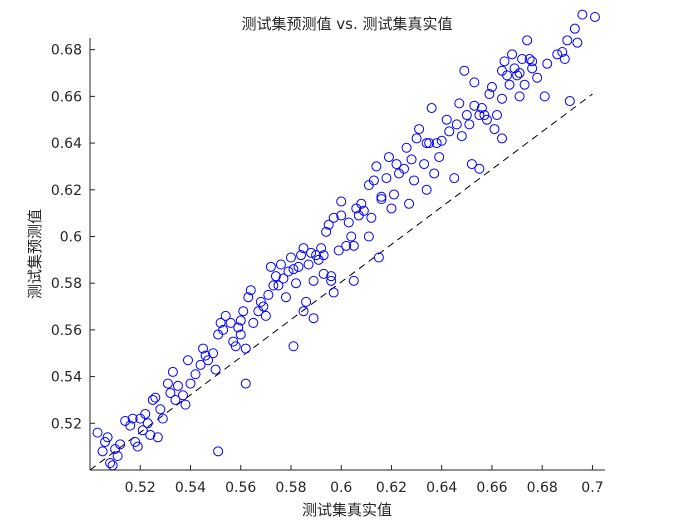 The width and height of the screenshot is (700, 525). What do you see at coordinates (491, 488) in the screenshot?
I see `x-tick-label: 0.66` at bounding box center [491, 488].